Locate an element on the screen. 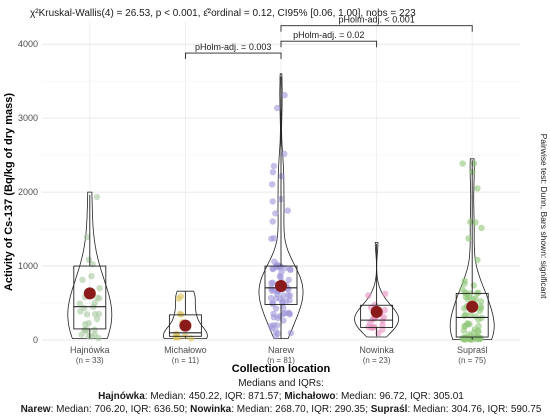 The image size is (550, 418). x-tick-label: Supraśl is located at coordinates (472, 350).